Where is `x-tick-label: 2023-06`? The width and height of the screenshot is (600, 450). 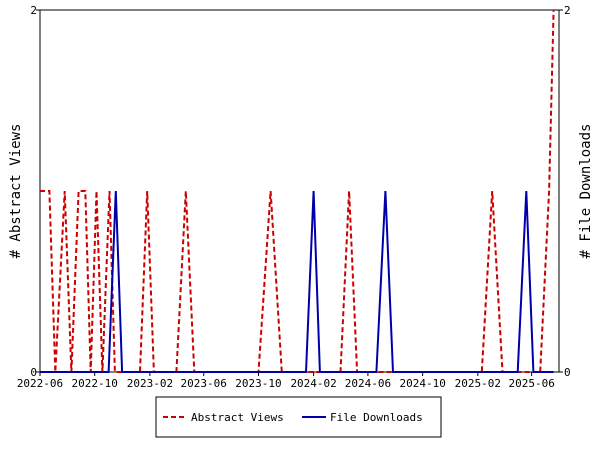
x-tick-label: 2023-06 is located at coordinates (204, 383).